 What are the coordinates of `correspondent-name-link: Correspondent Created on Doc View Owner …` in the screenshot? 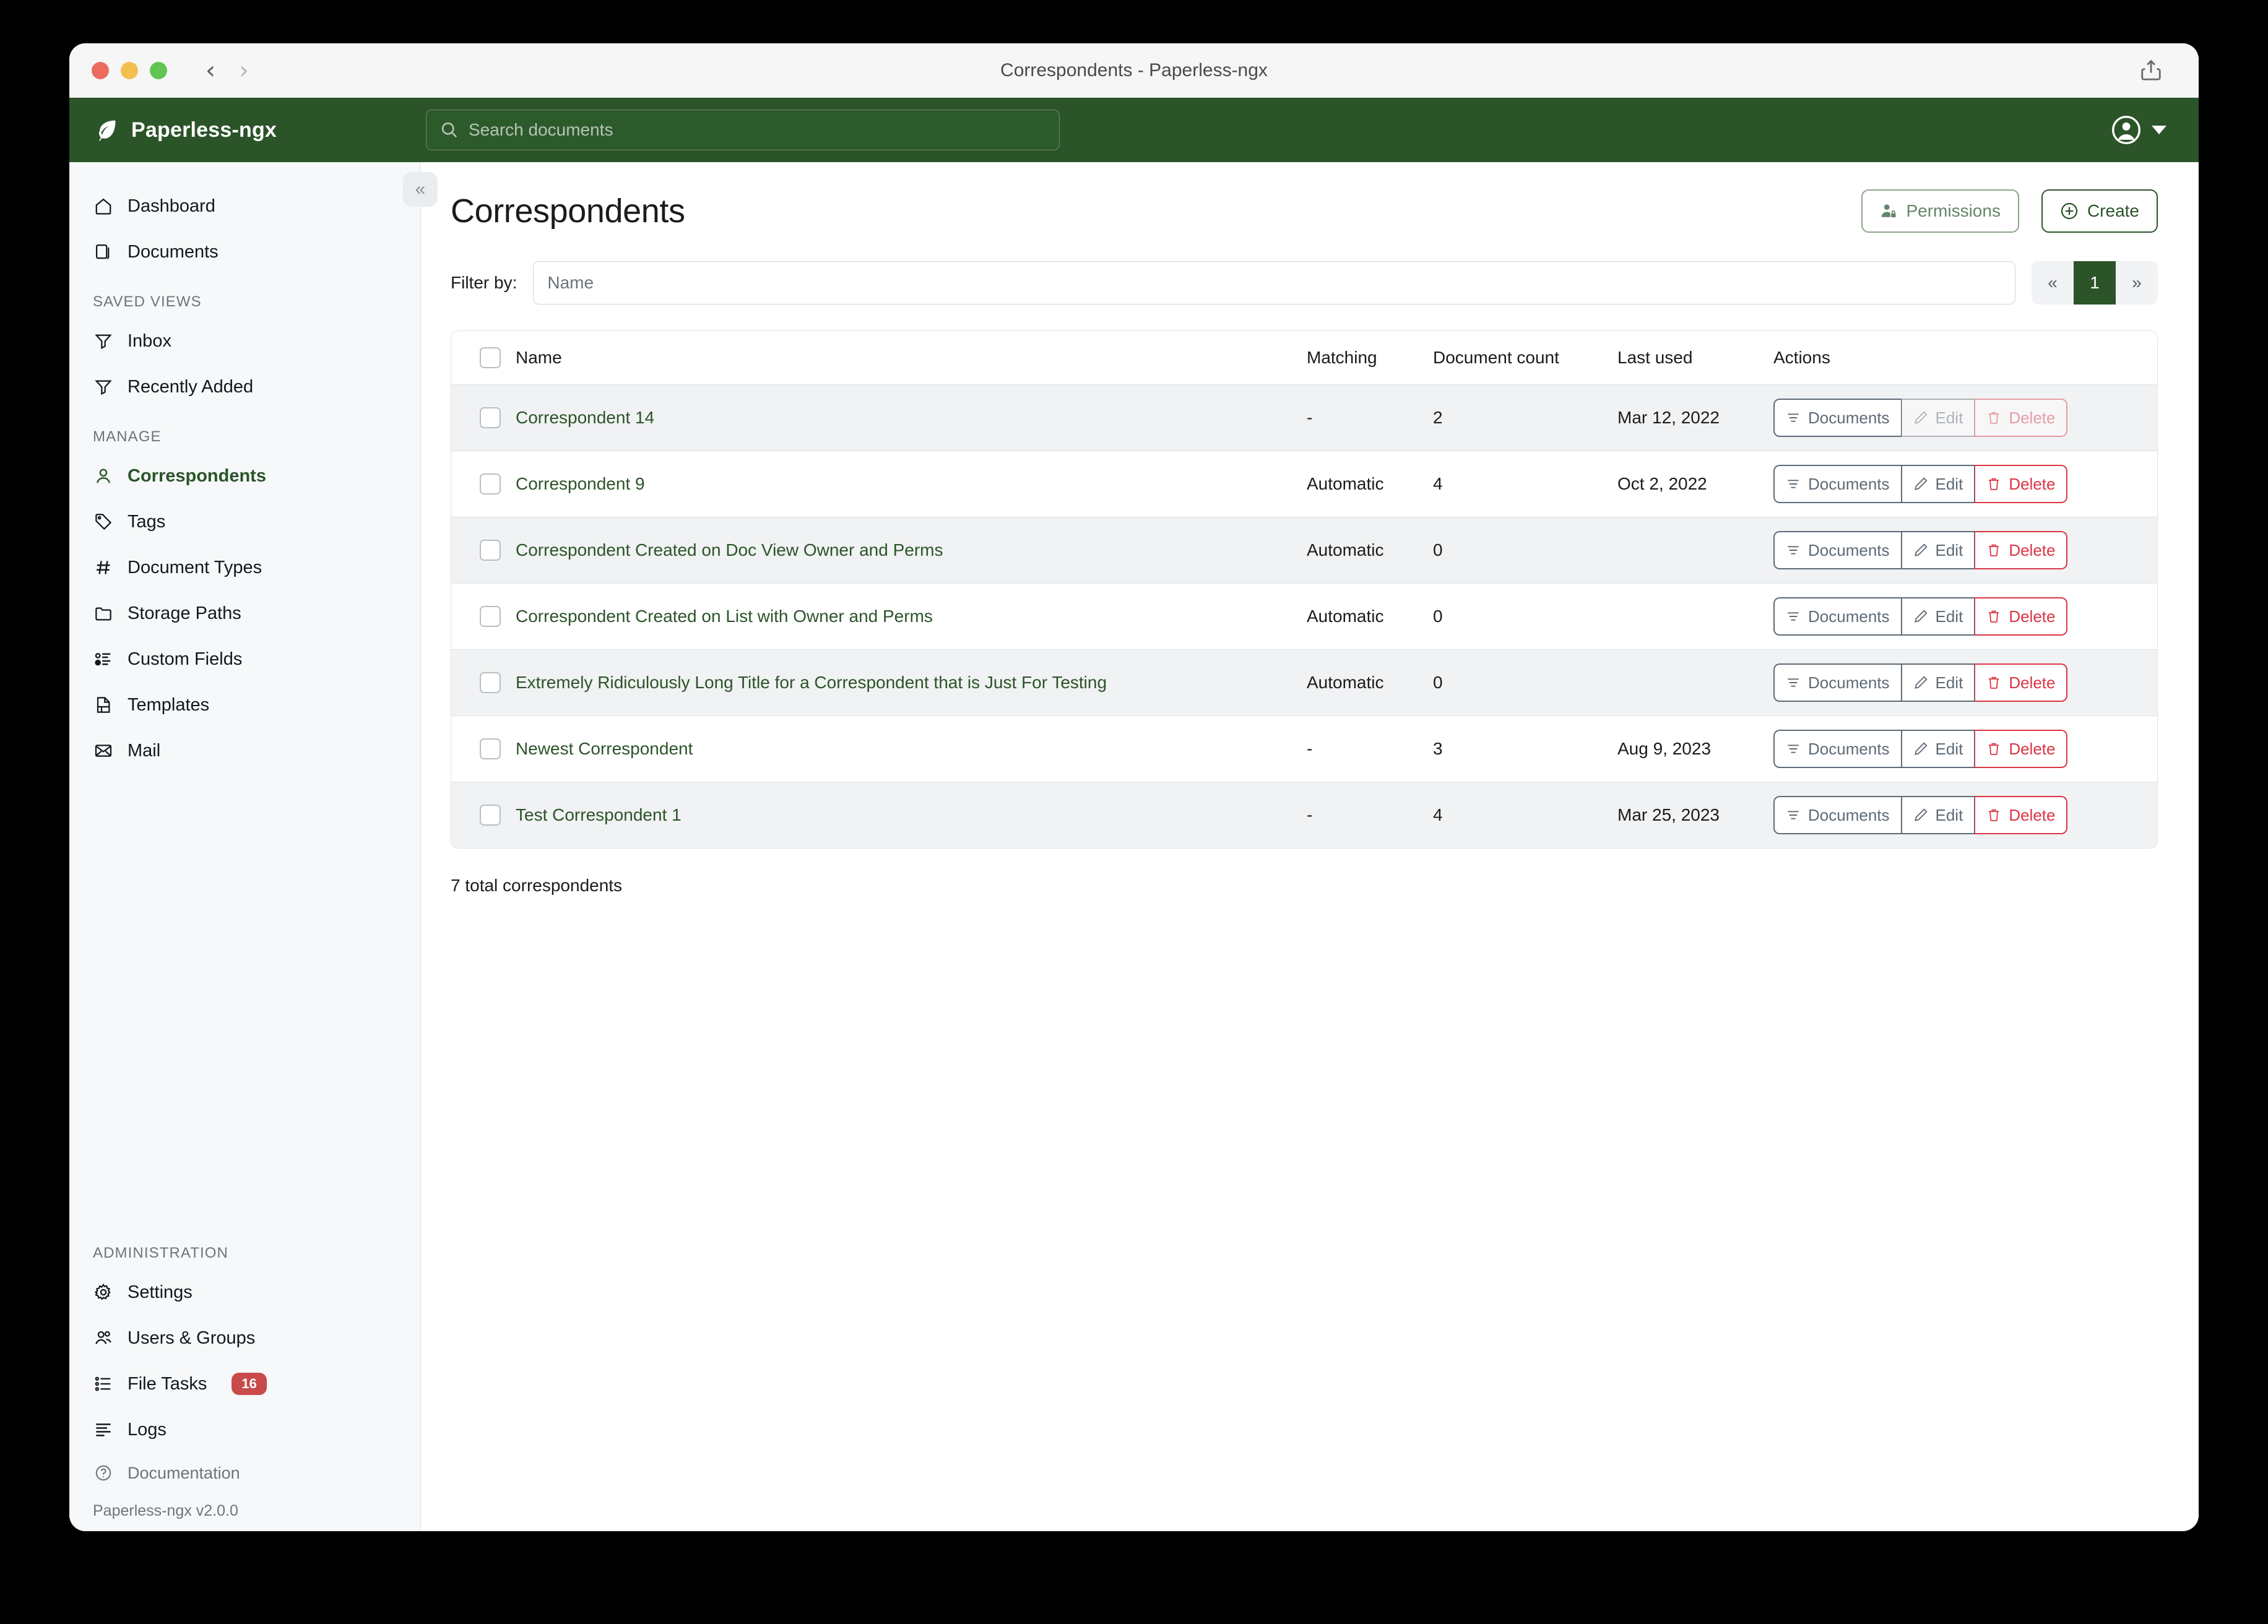 It's located at (729, 549).